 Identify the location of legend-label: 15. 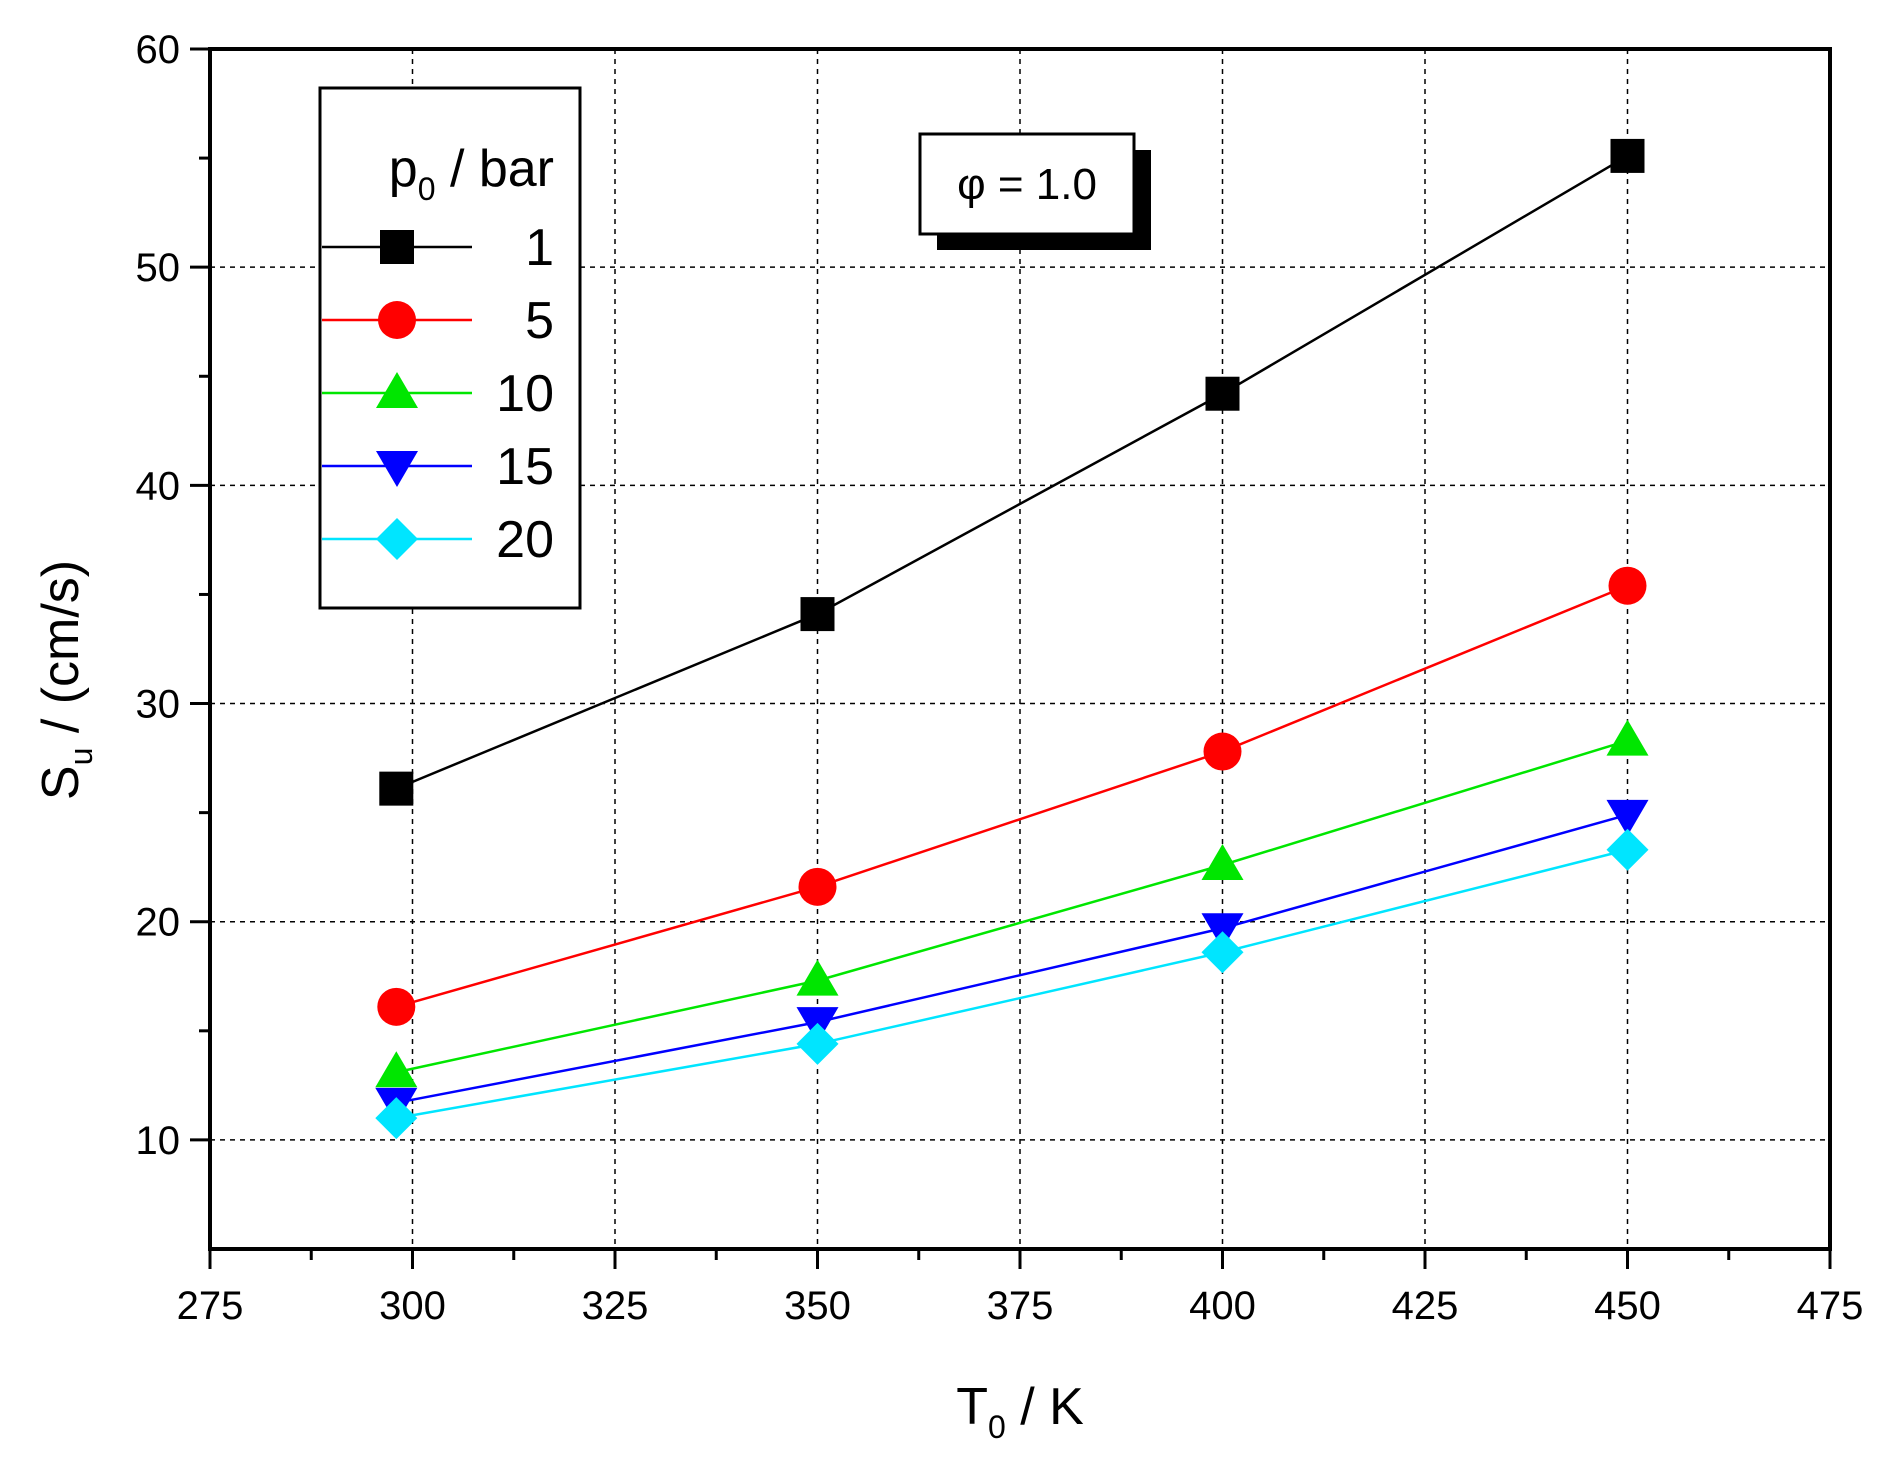
(525, 467).